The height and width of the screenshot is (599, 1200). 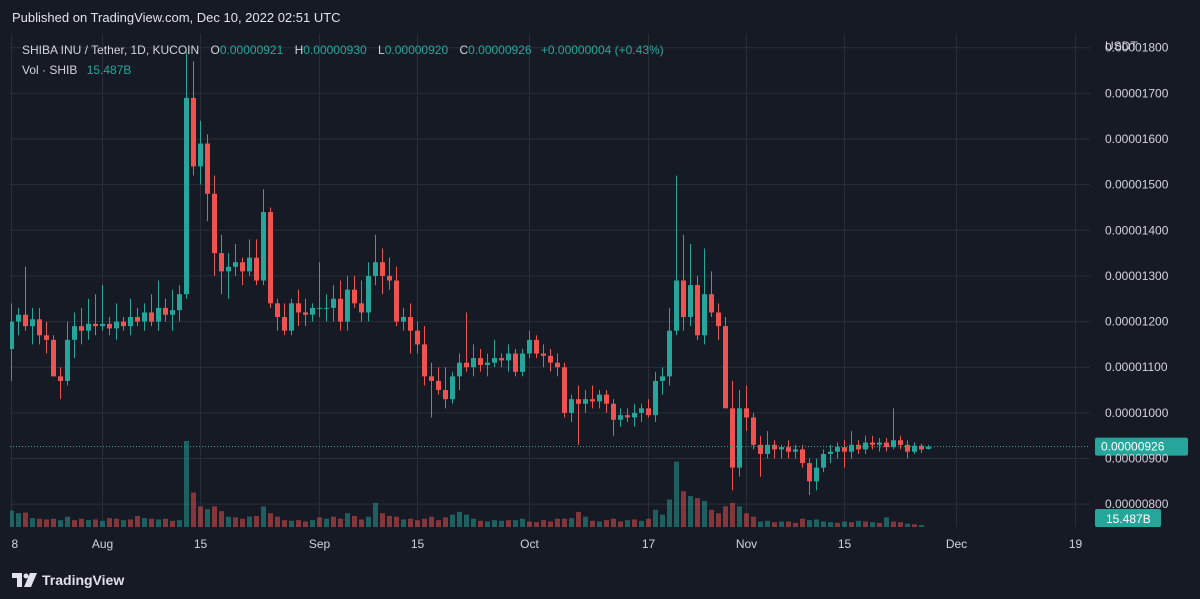 I want to click on symbol-label: SHIBA INU / Tether, 1D, KUCOIN, so click(x=111, y=50).